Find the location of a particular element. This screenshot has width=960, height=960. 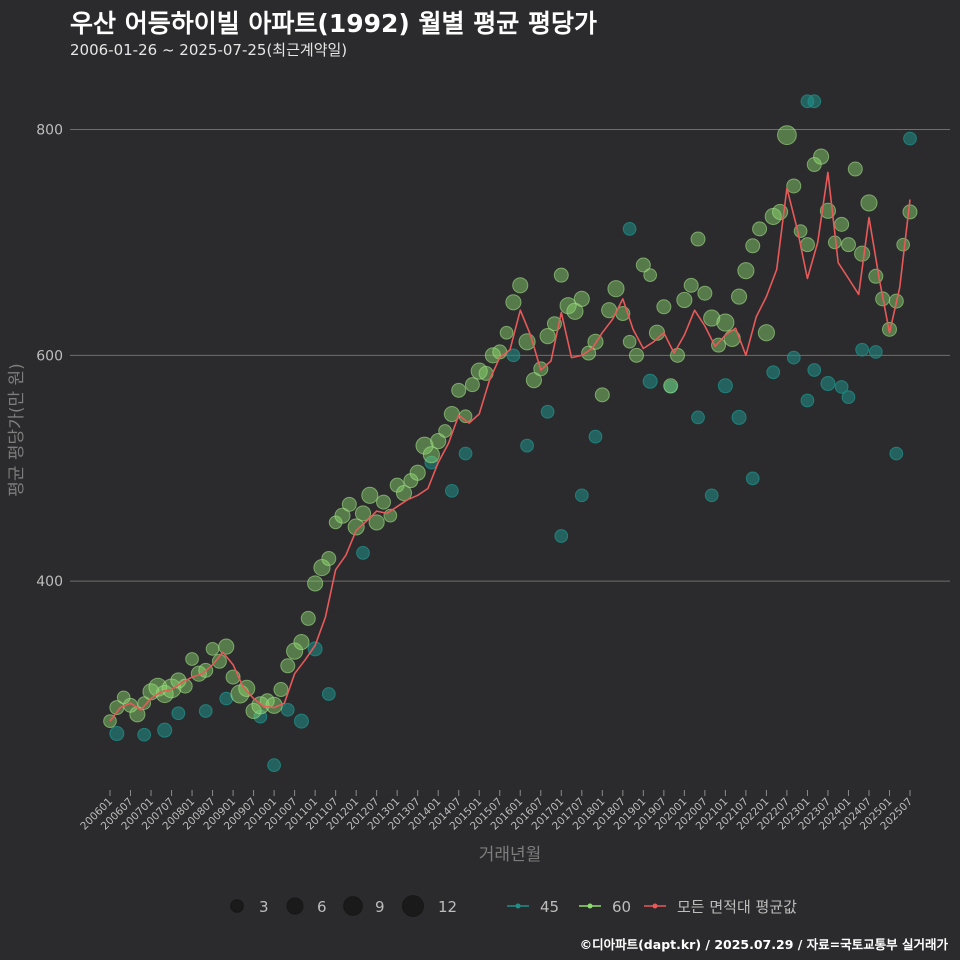

chart-title: 우산 어등하이빌 아파트(1992) 월별 평균 평당가 is located at coordinates (333, 23).